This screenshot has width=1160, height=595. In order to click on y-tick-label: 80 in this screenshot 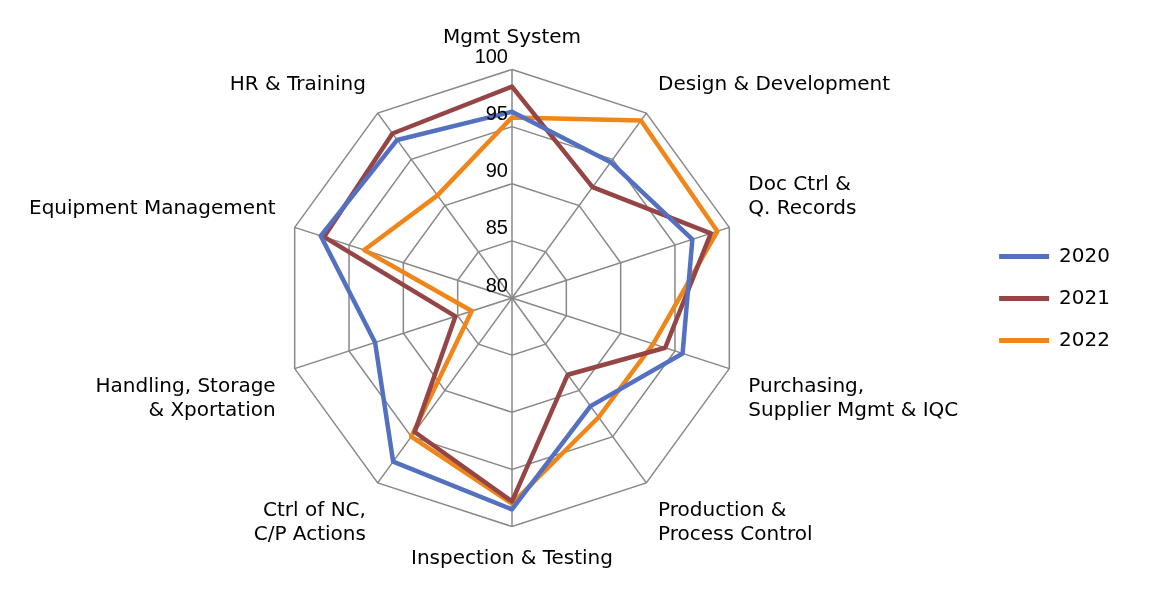, I will do `click(496, 284)`.